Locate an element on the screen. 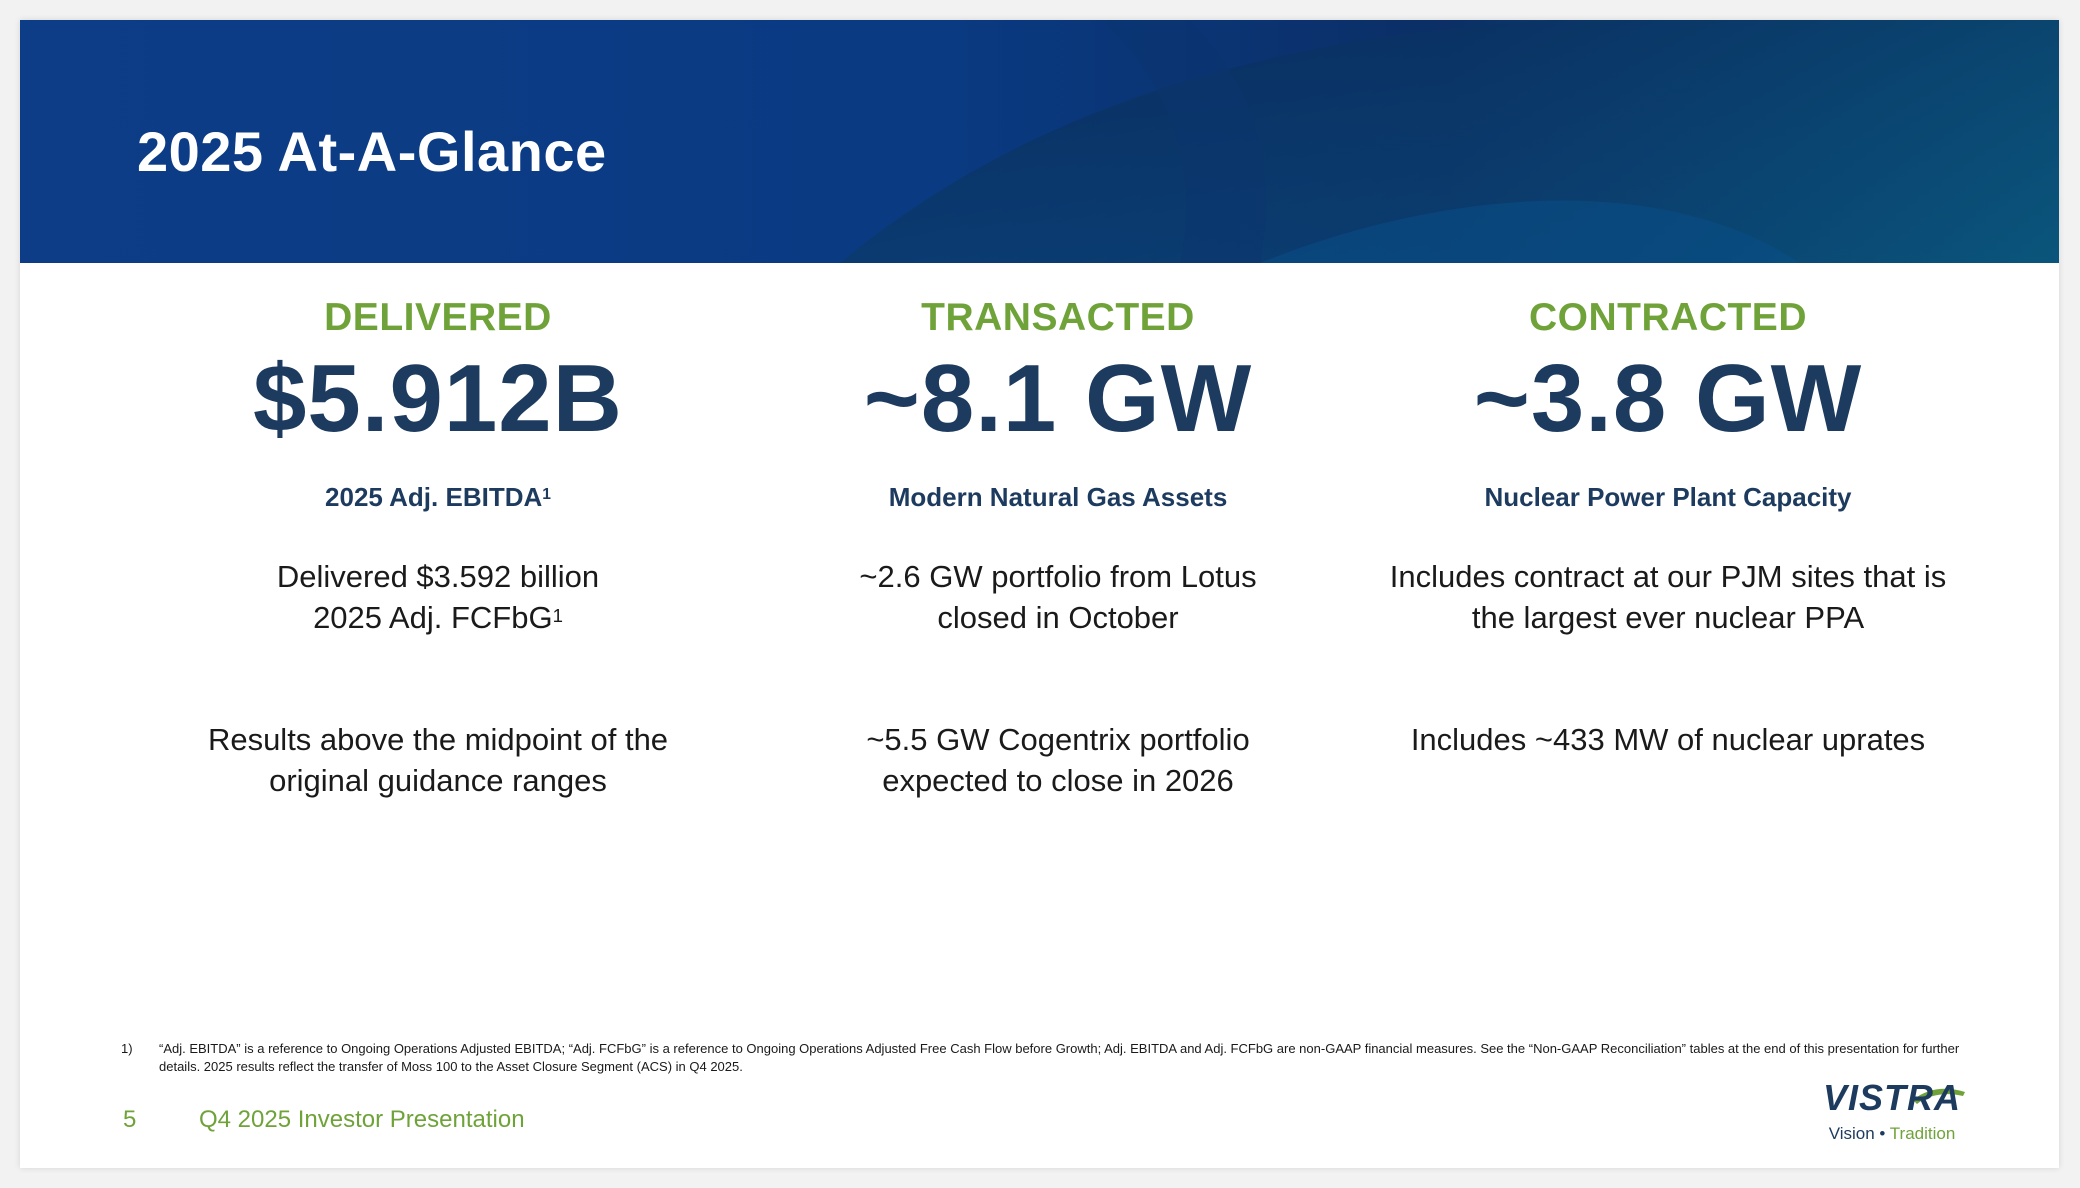 This screenshot has width=2080, height=1188. detail-line: Delivered $3.592 billion is located at coordinates (438, 576).